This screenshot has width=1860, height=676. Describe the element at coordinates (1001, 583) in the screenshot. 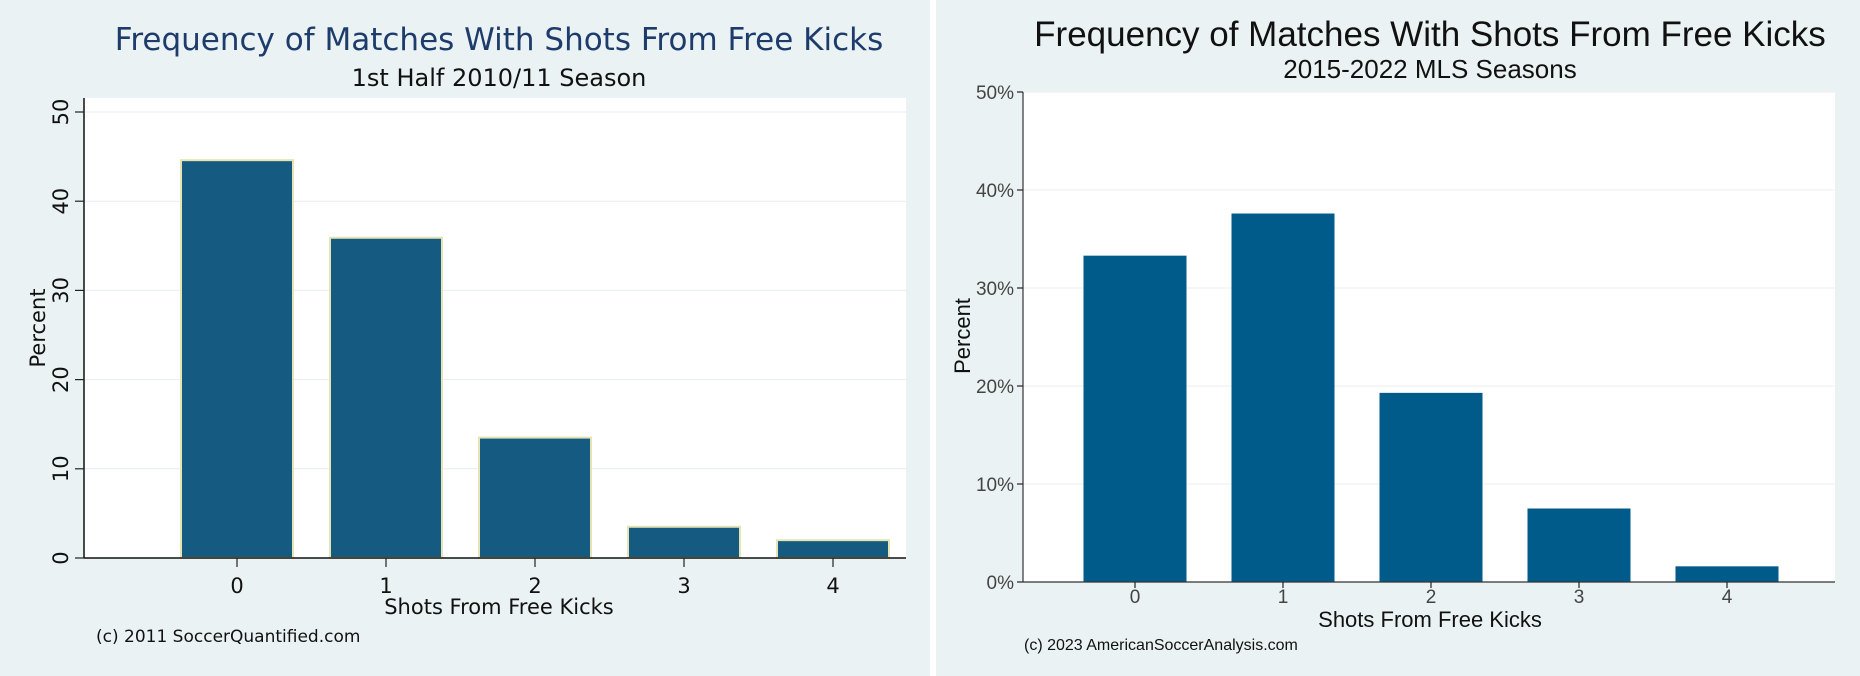

I see `y-tick-label: 0%` at that location.